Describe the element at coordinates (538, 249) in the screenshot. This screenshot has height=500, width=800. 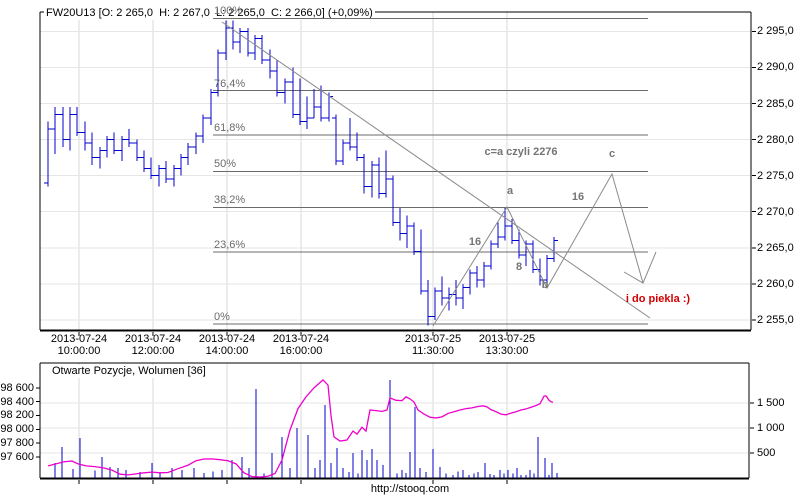
I see `elliott-zigzag-line` at that location.